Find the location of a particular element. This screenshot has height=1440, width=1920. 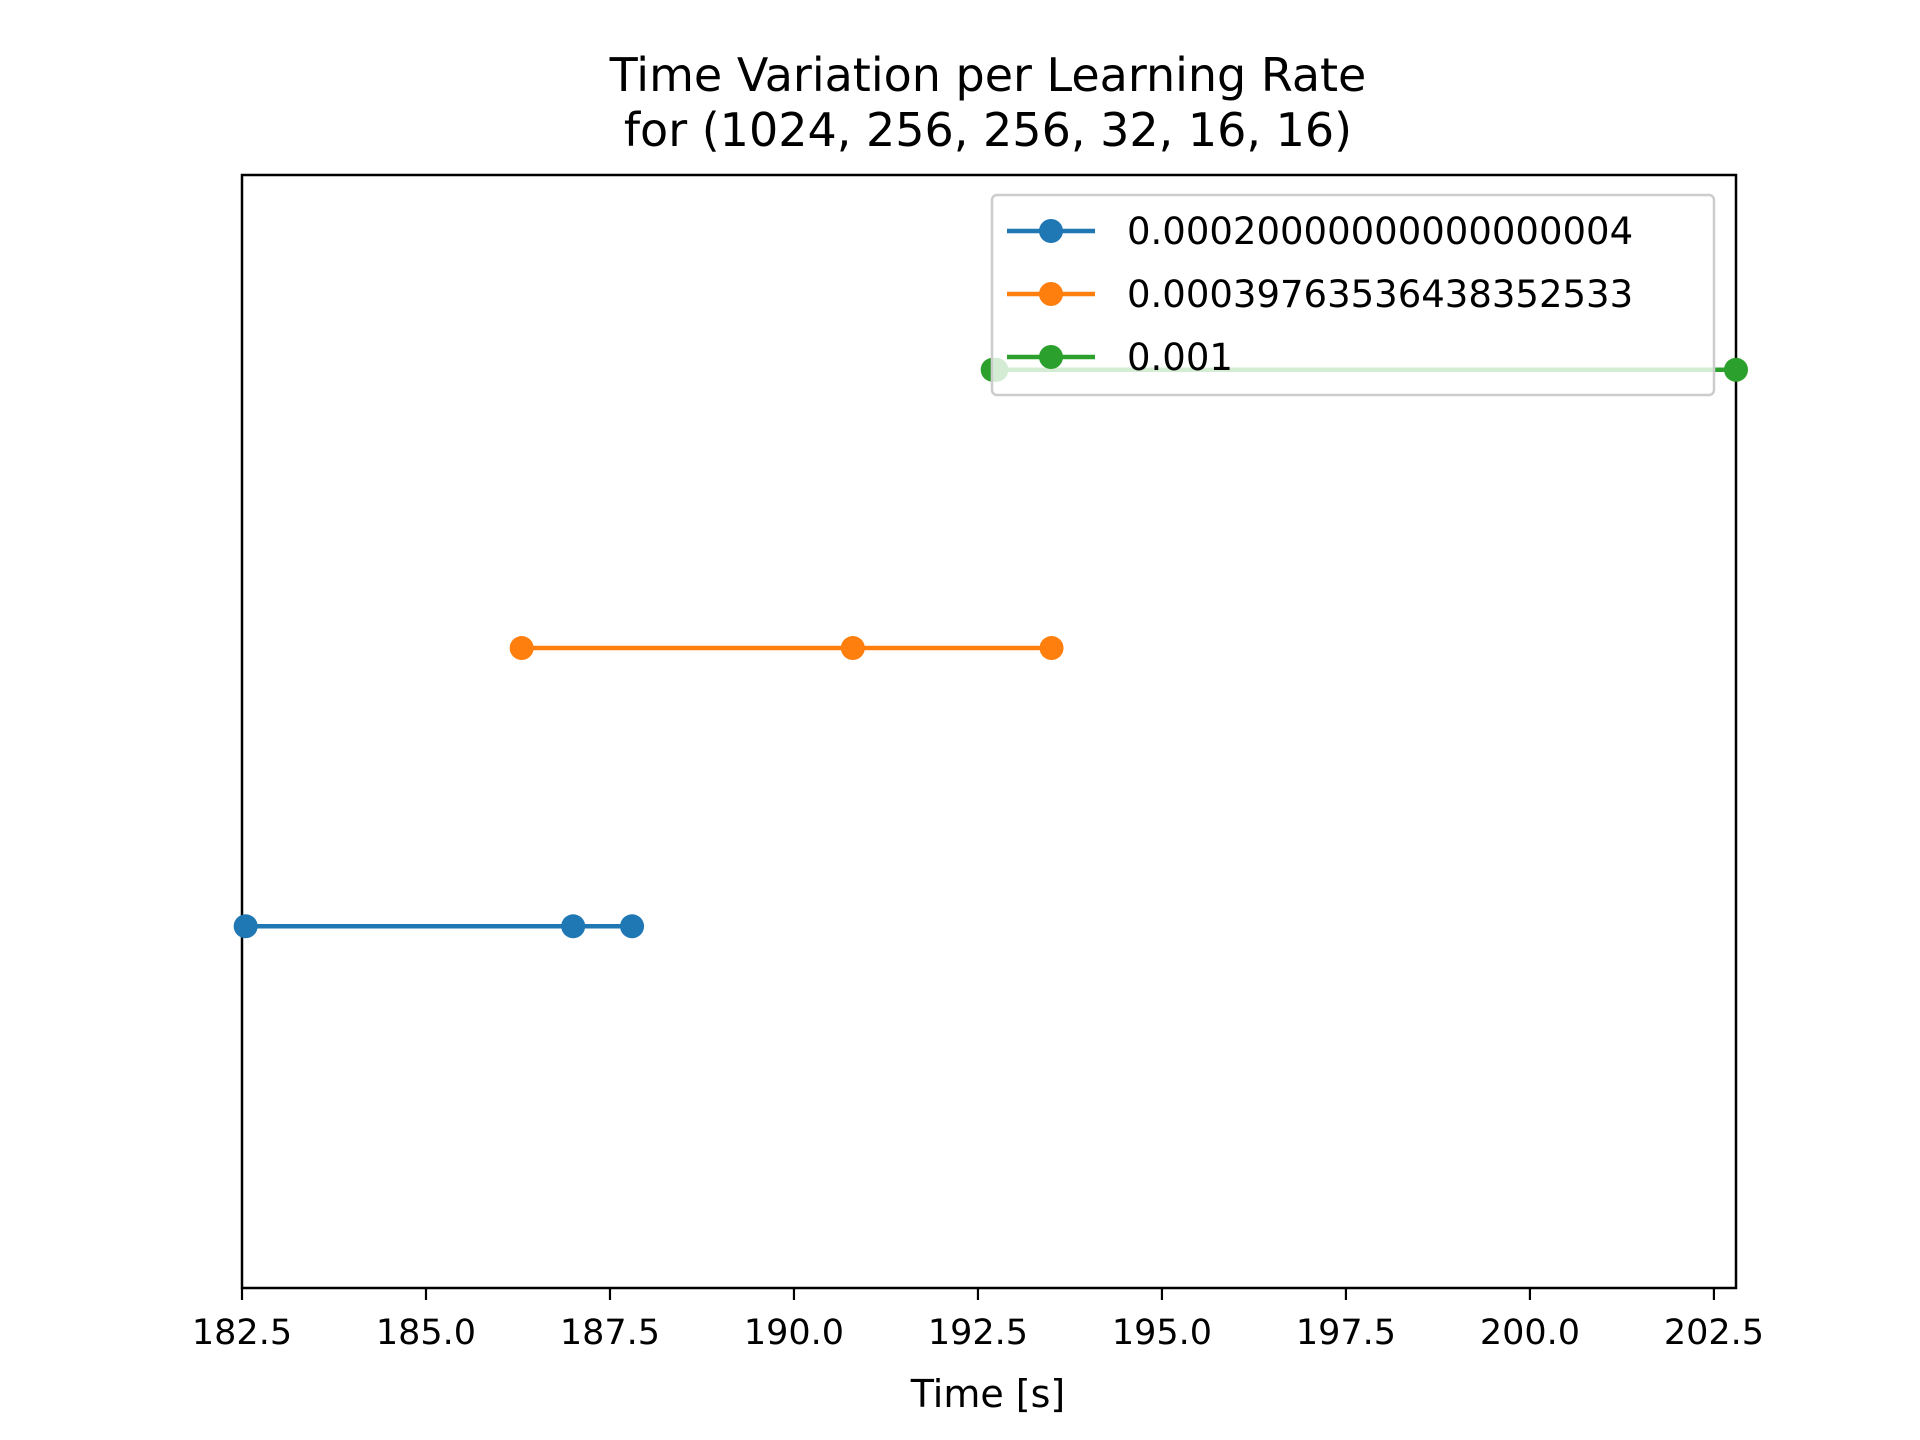

x-tick-label: 197.5 is located at coordinates (1346, 1333).